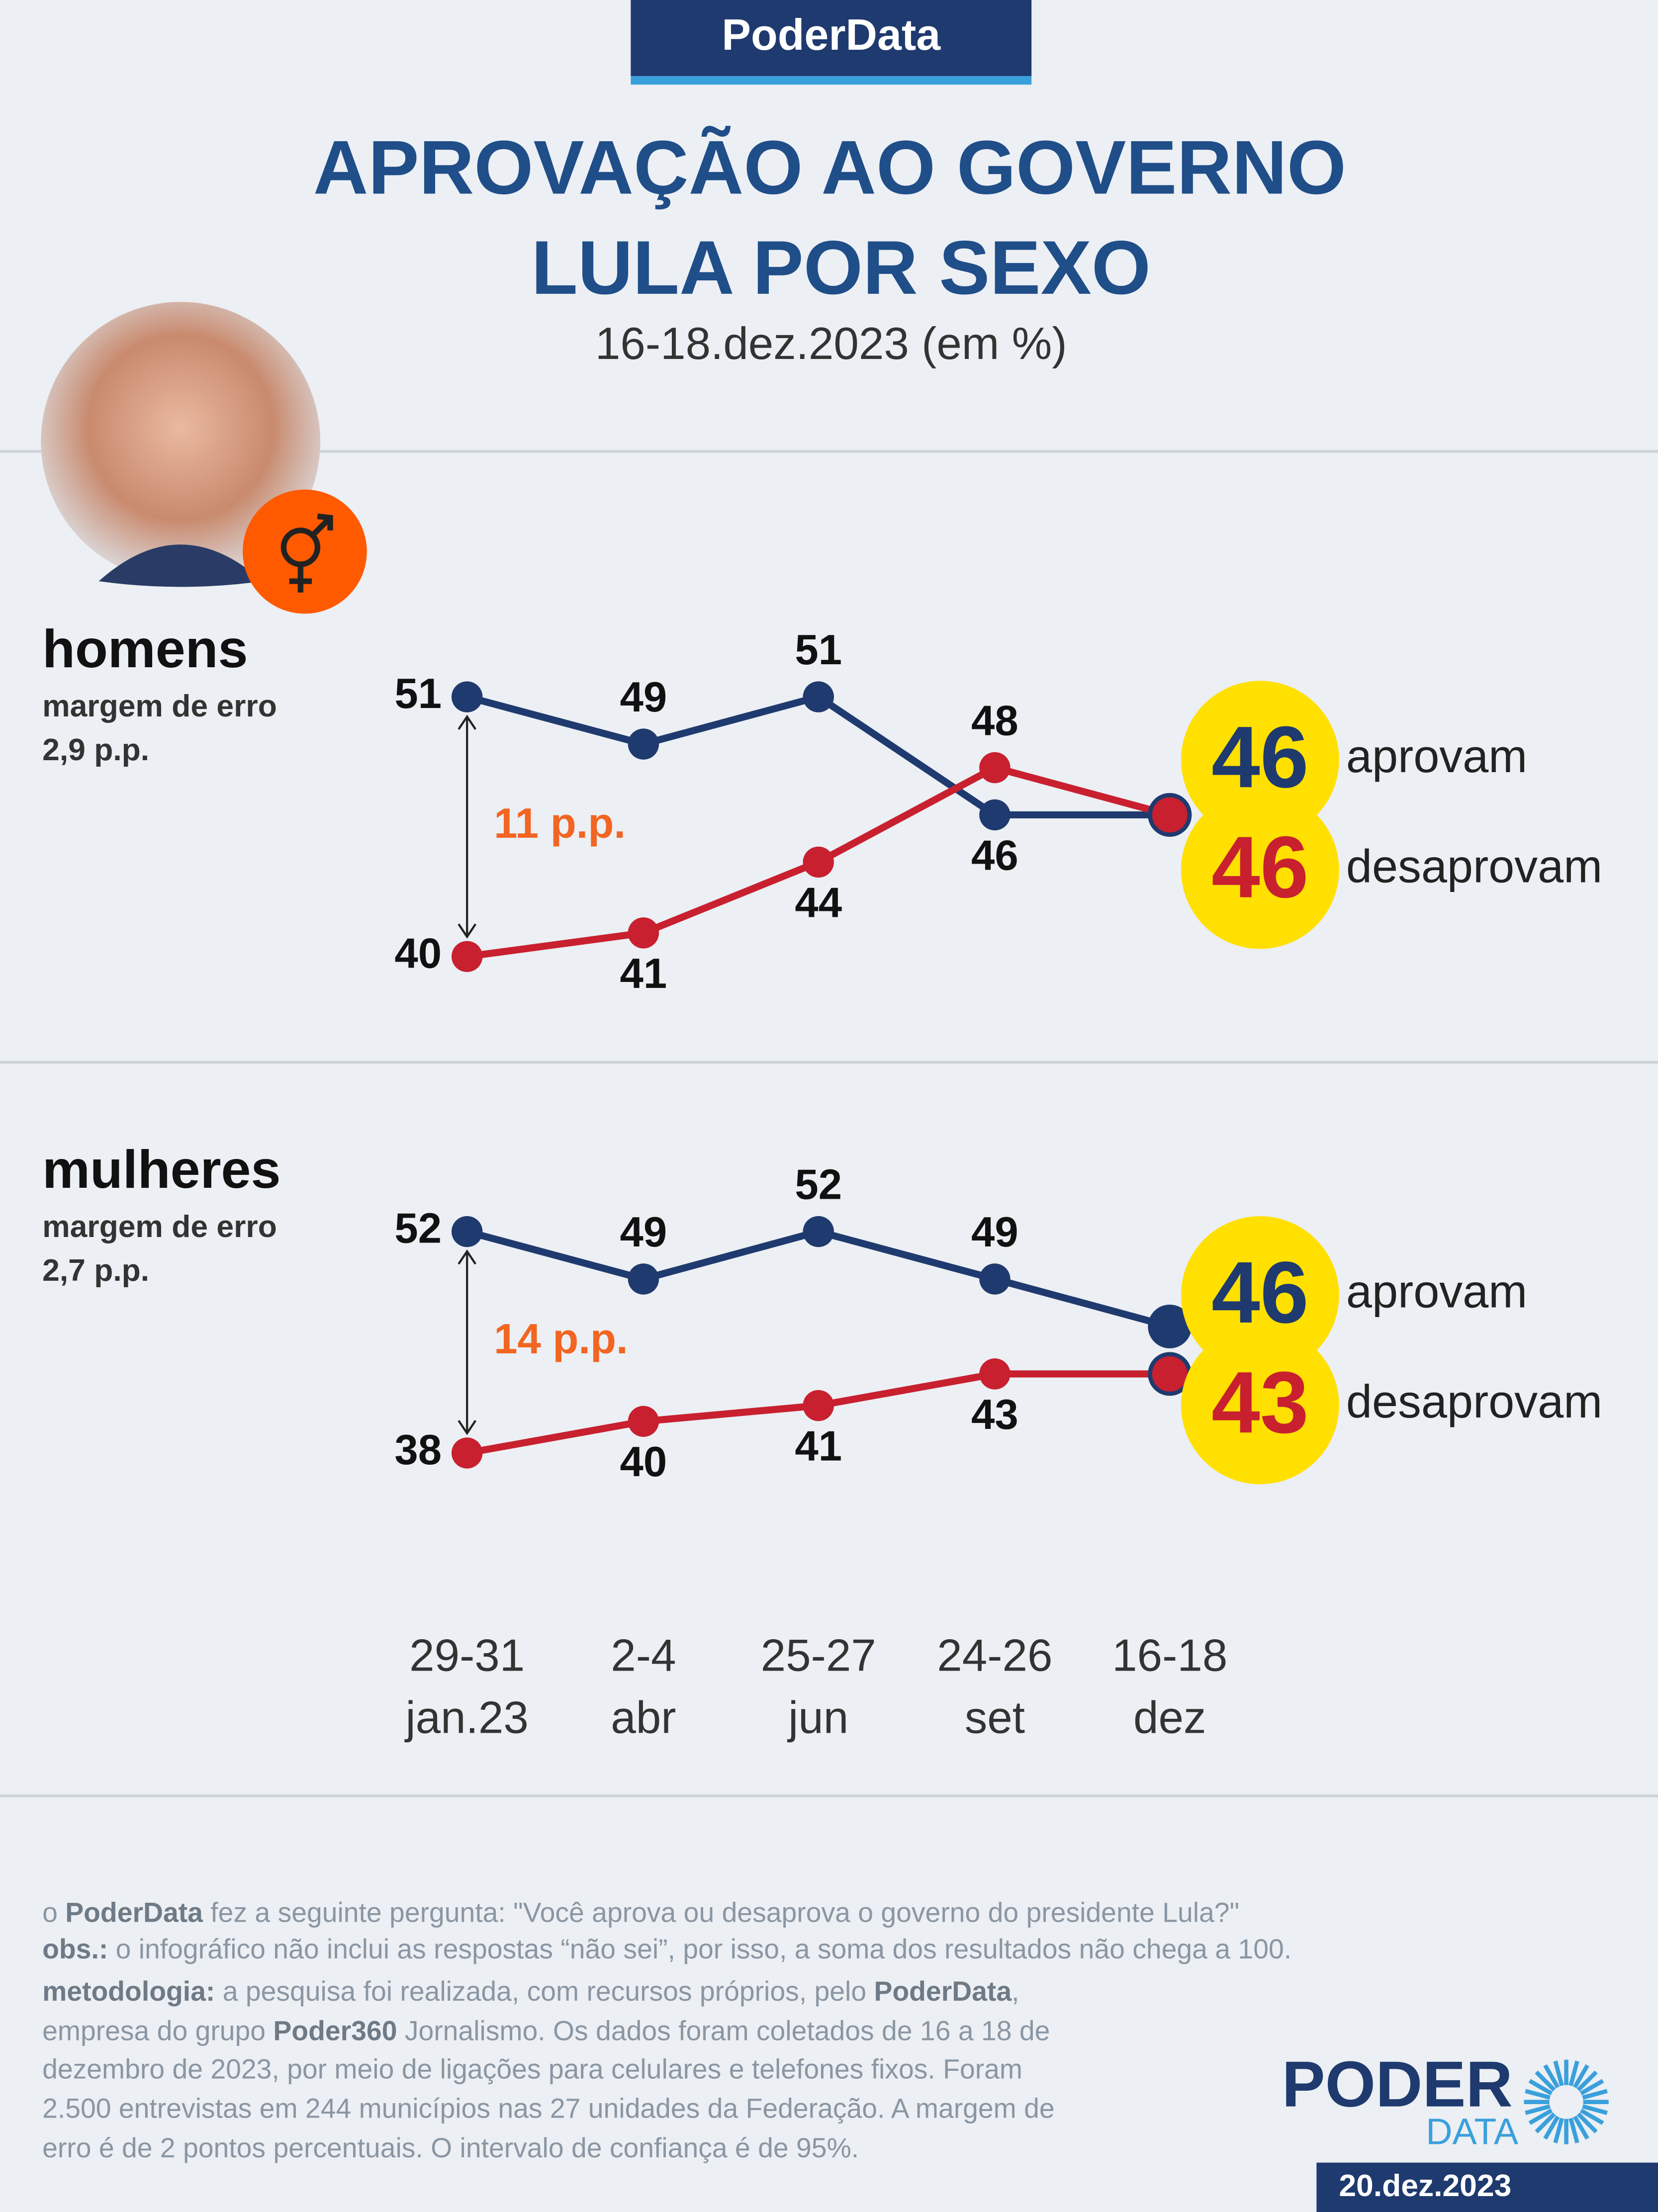 The width and height of the screenshot is (1658, 2212). What do you see at coordinates (161, 1169) in the screenshot?
I see `panel-title: mulheres` at bounding box center [161, 1169].